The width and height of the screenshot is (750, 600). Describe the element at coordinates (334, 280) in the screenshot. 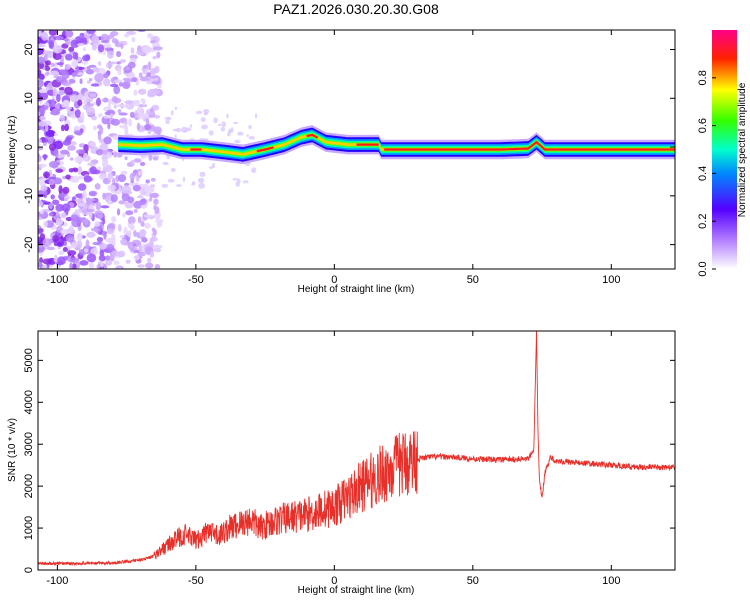

I see `spectrogram-x-tick-label: 0` at that location.